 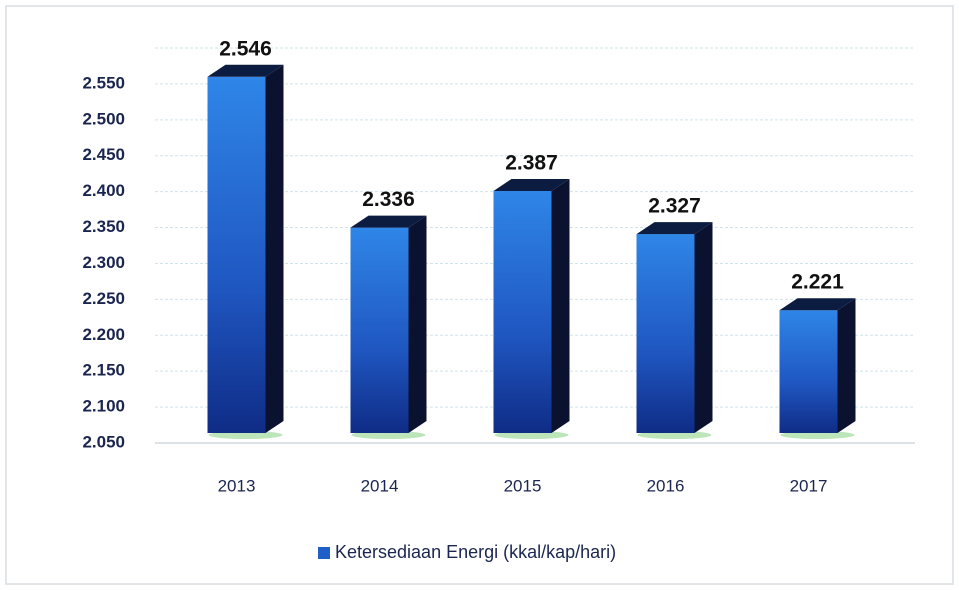 I want to click on y-tick-label: 2.450, so click(x=103, y=154).